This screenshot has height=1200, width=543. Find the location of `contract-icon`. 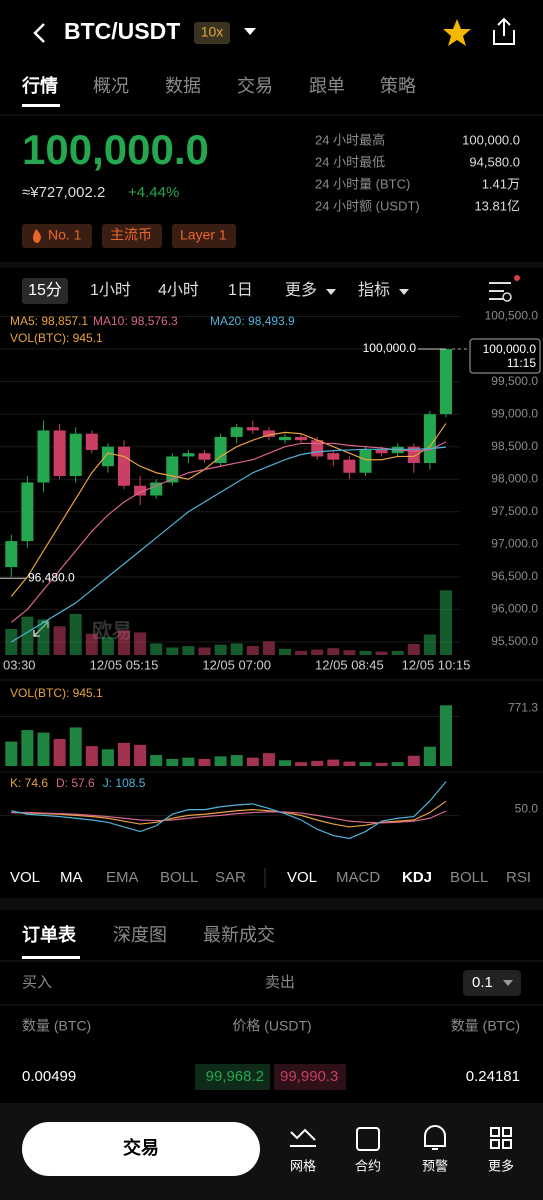

contract-icon is located at coordinates (368, 1139).